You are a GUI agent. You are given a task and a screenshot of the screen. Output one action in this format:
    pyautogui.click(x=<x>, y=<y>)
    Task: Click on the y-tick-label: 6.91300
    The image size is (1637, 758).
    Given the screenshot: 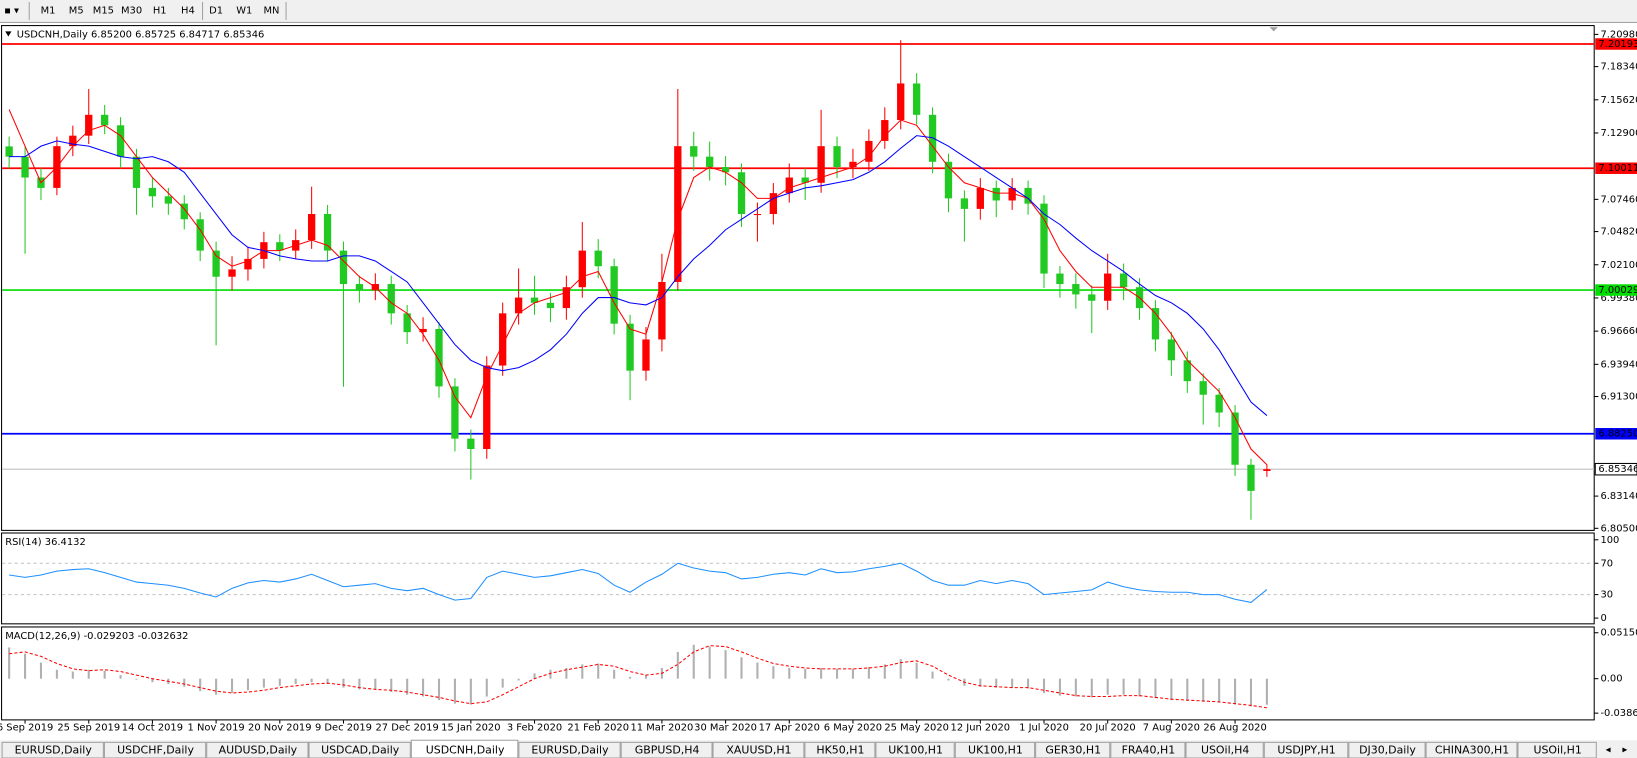 What is the action you would take?
    pyautogui.click(x=1618, y=397)
    